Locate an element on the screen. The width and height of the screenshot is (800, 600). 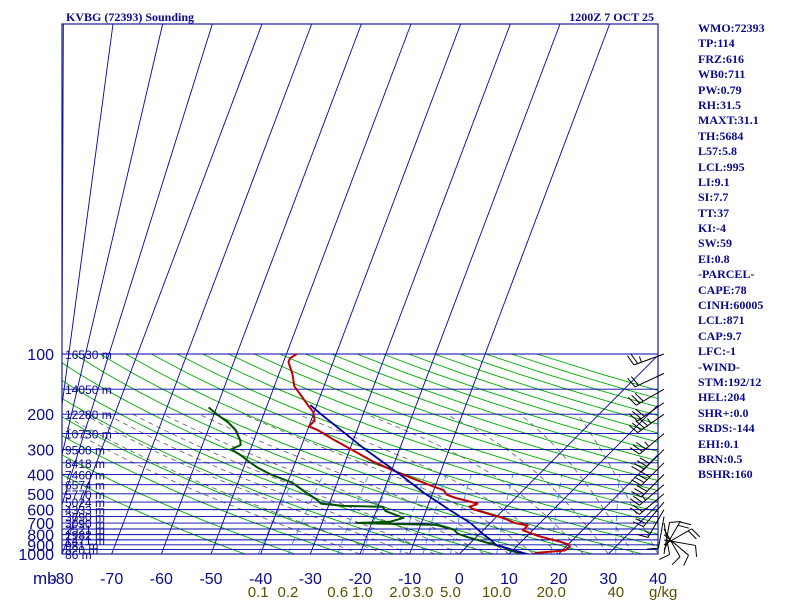
index-item: KI:-4 is located at coordinates (712, 228).